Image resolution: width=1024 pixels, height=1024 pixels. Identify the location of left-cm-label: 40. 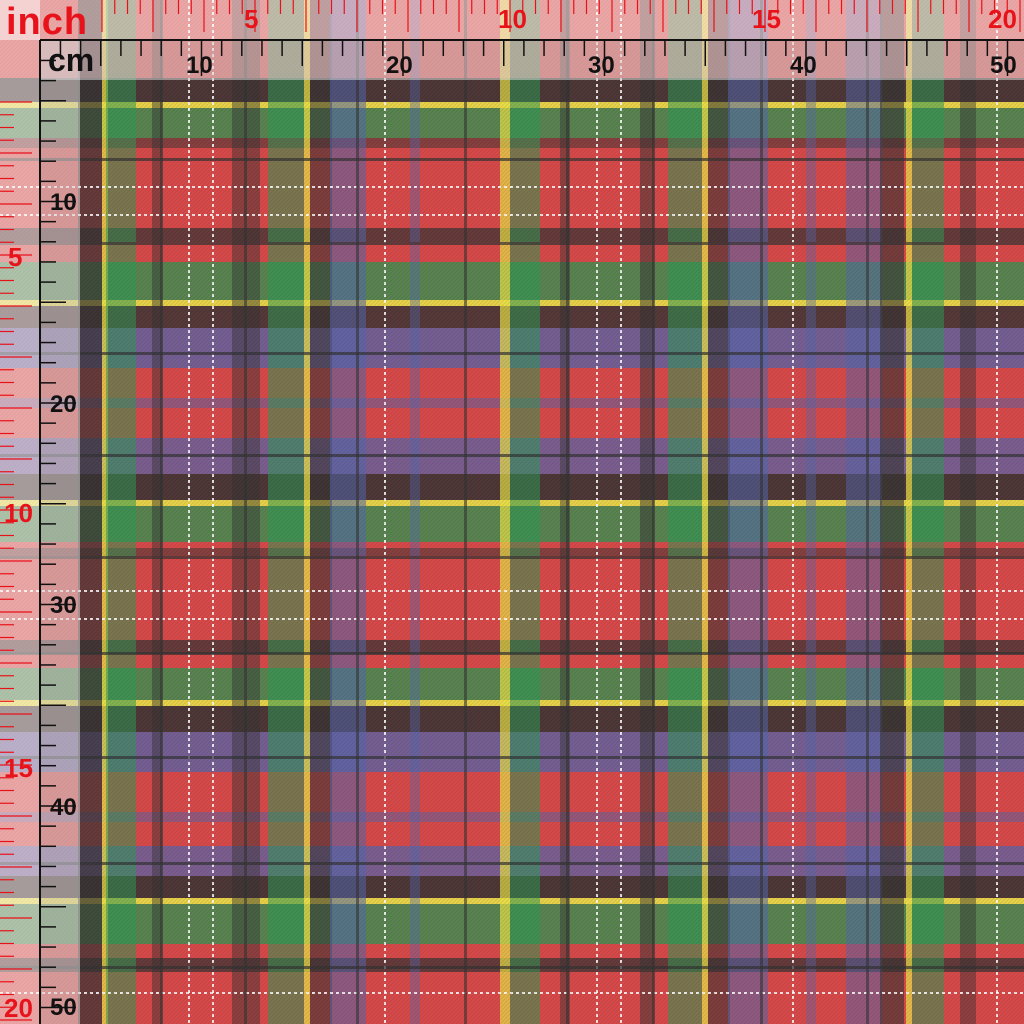
(63, 807).